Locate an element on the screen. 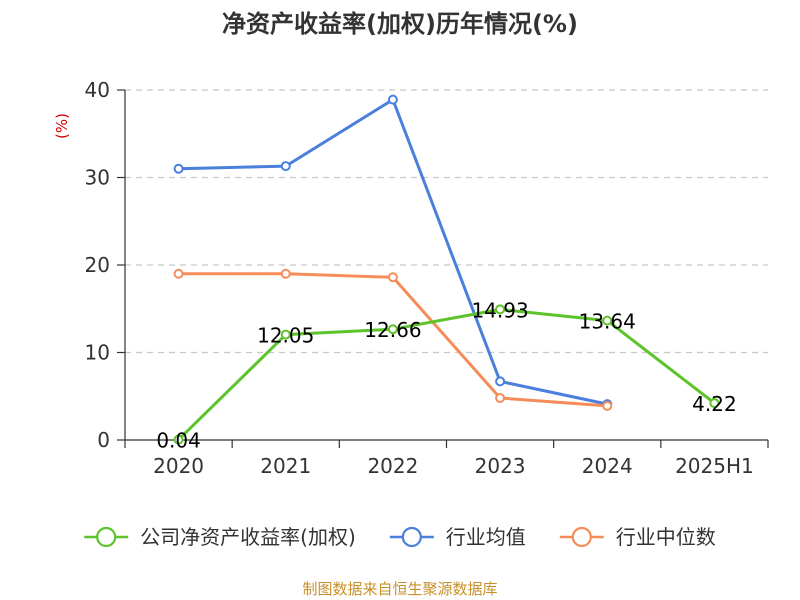  legend-item-0: 公司净资产收益率(加权) is located at coordinates (220, 537).